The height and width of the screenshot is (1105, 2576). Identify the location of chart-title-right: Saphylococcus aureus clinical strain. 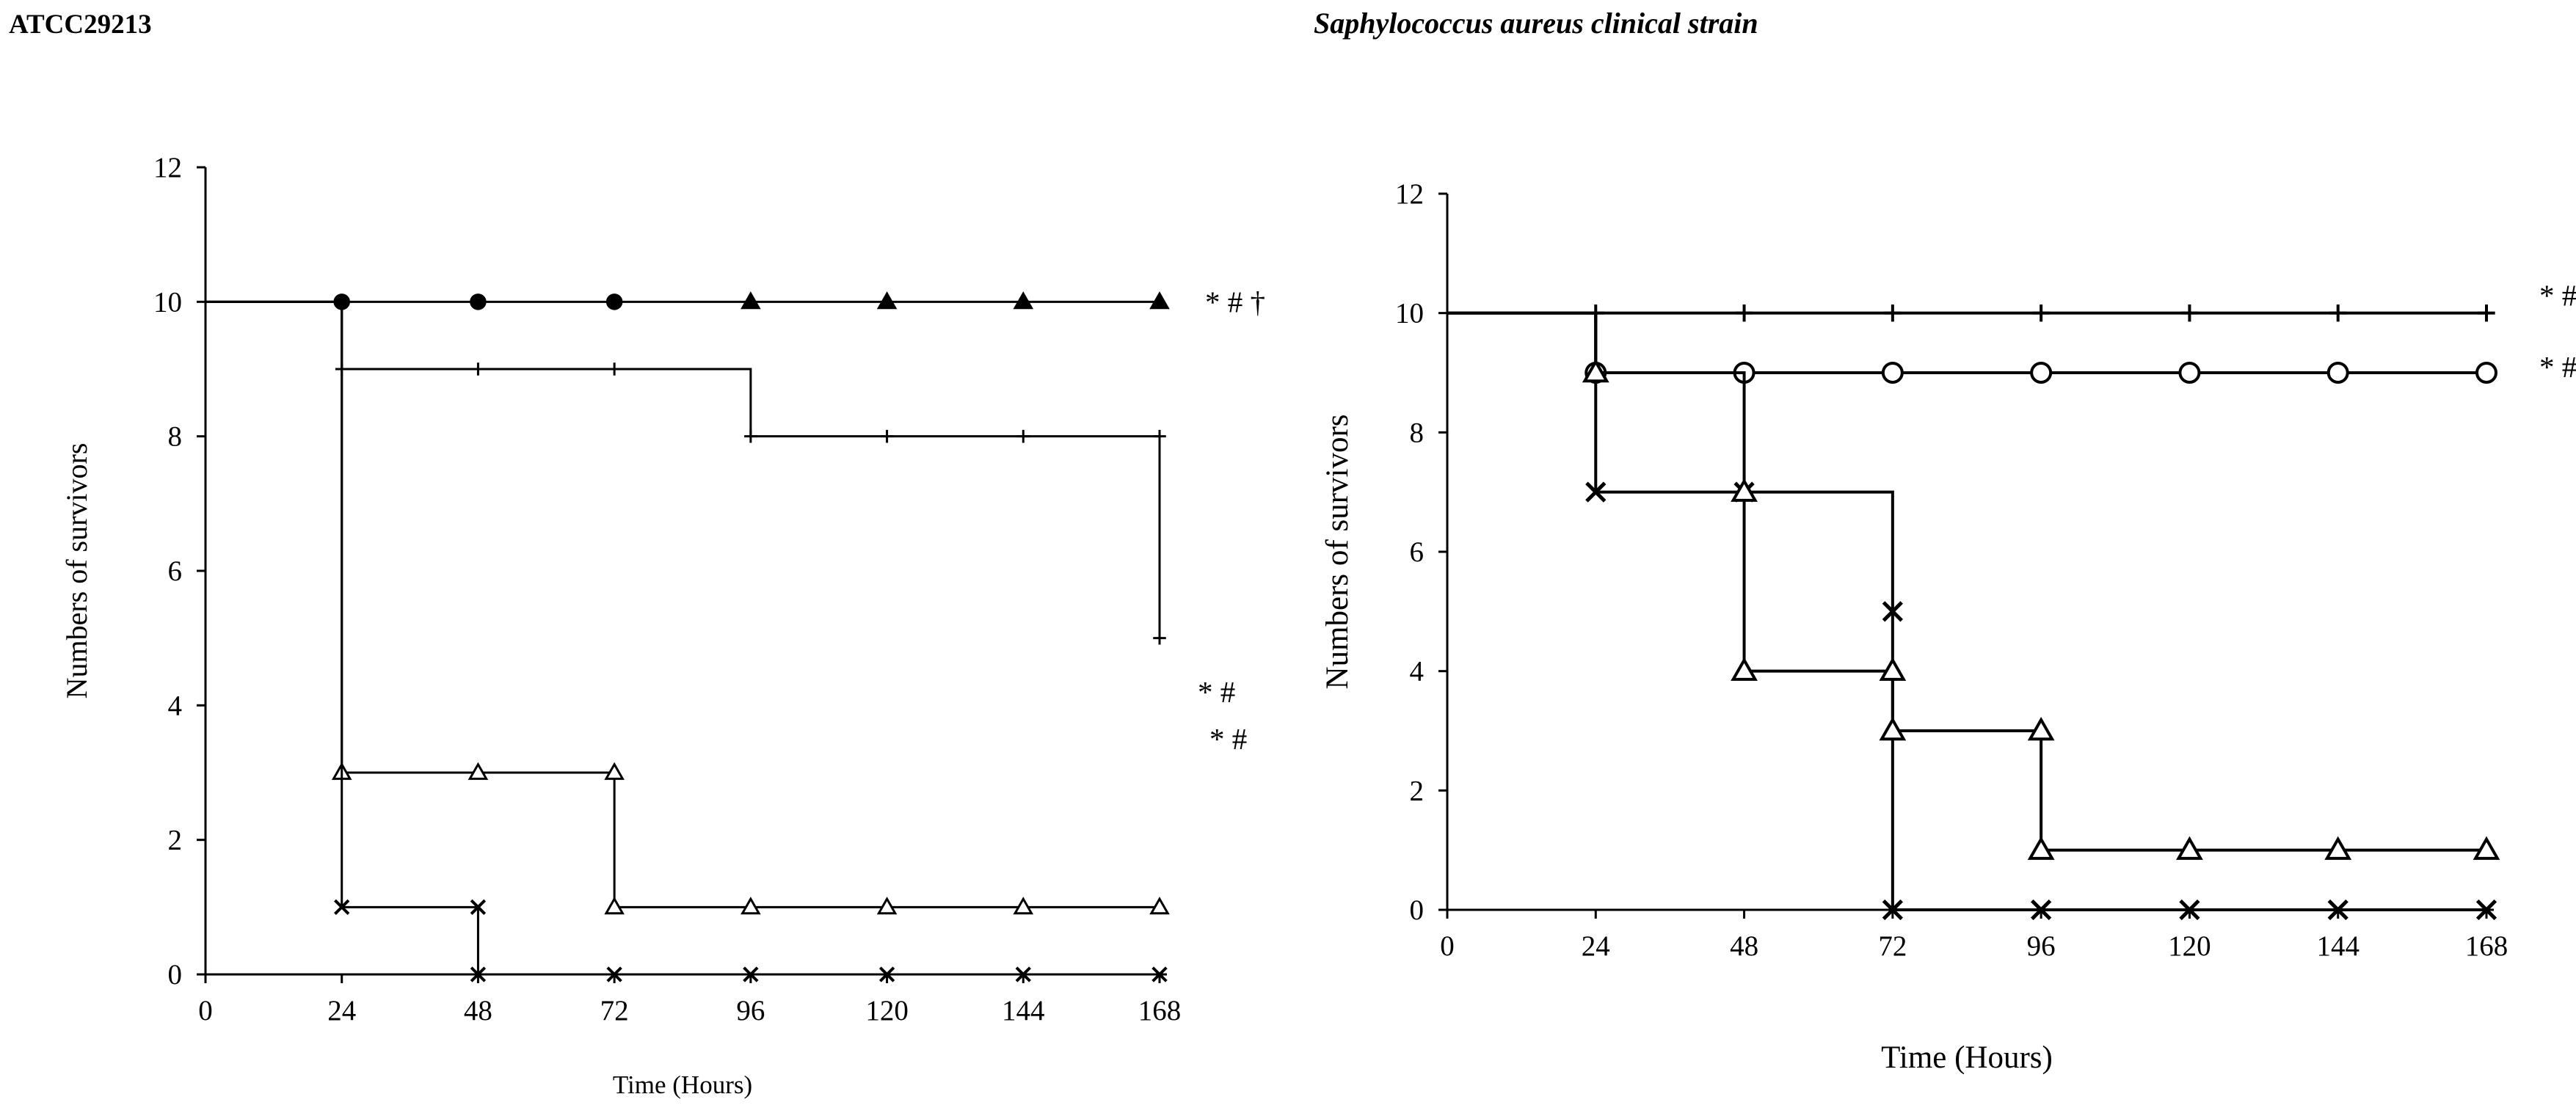
(1536, 24).